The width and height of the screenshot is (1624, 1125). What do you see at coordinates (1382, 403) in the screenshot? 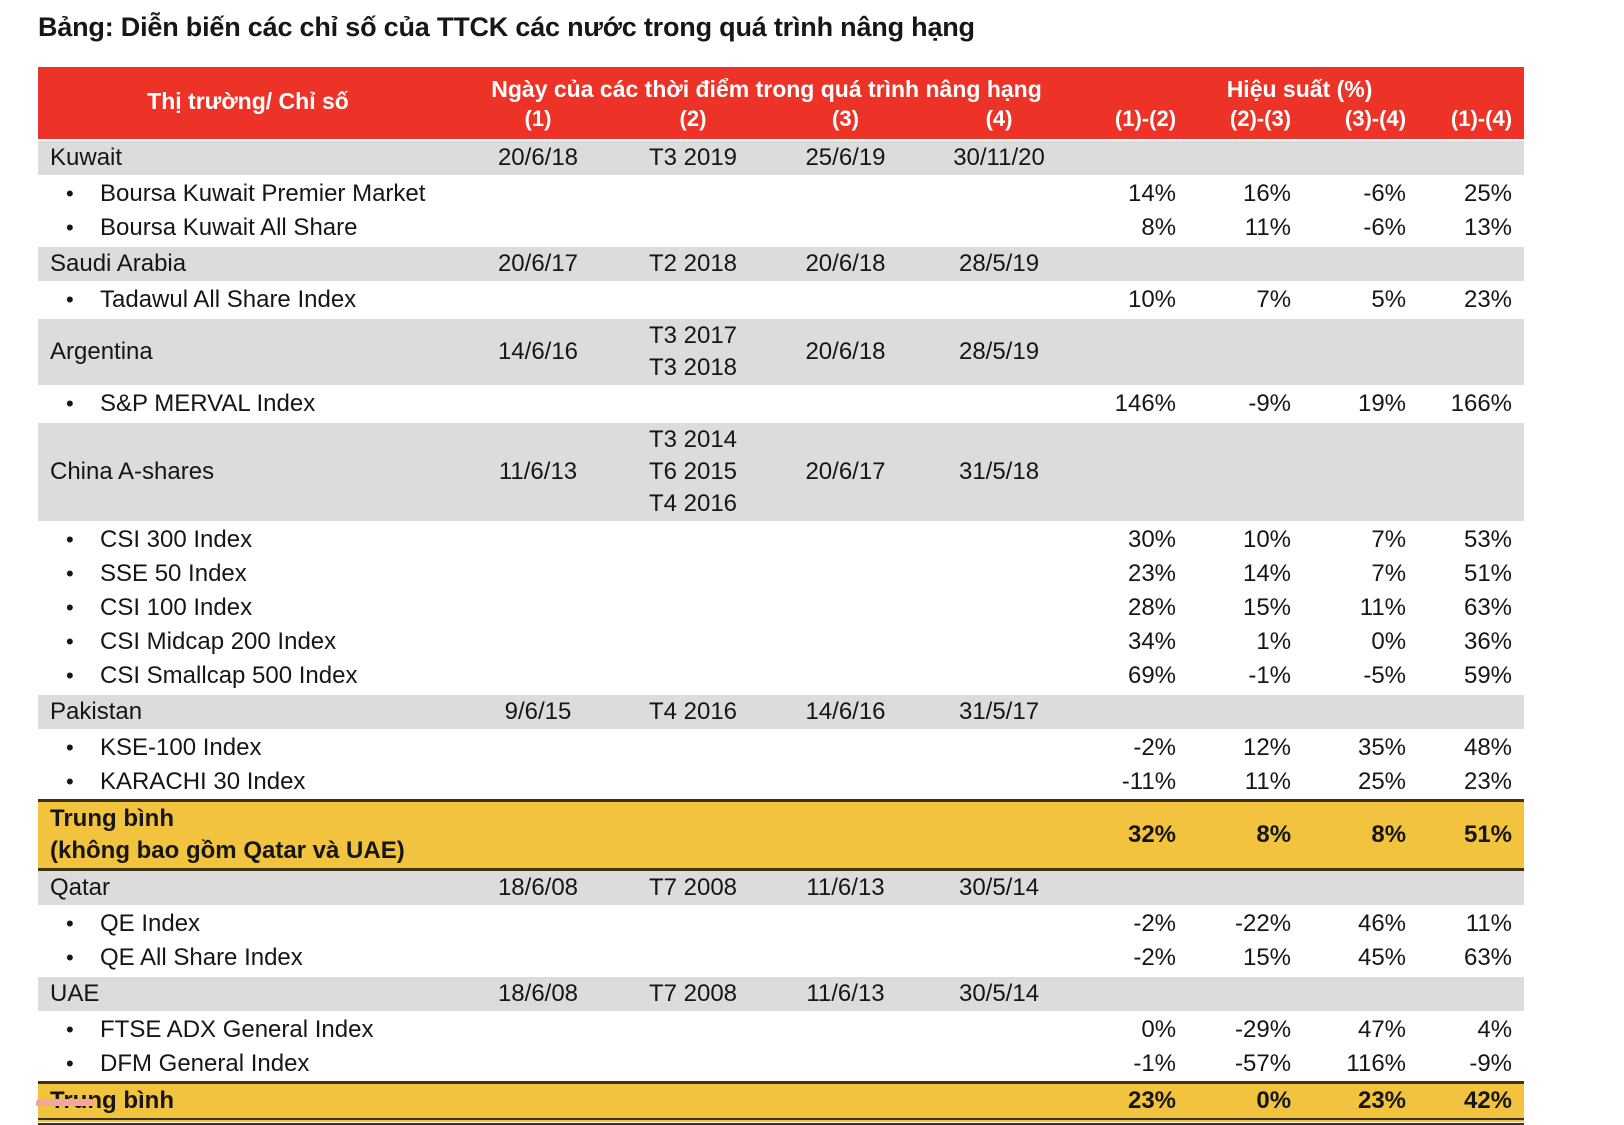
I see `perf-cell: 19%` at bounding box center [1382, 403].